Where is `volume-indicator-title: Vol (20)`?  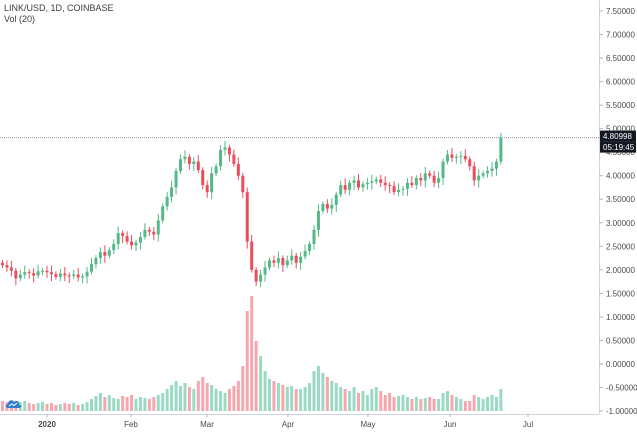 volume-indicator-title: Vol (20) is located at coordinates (20, 19).